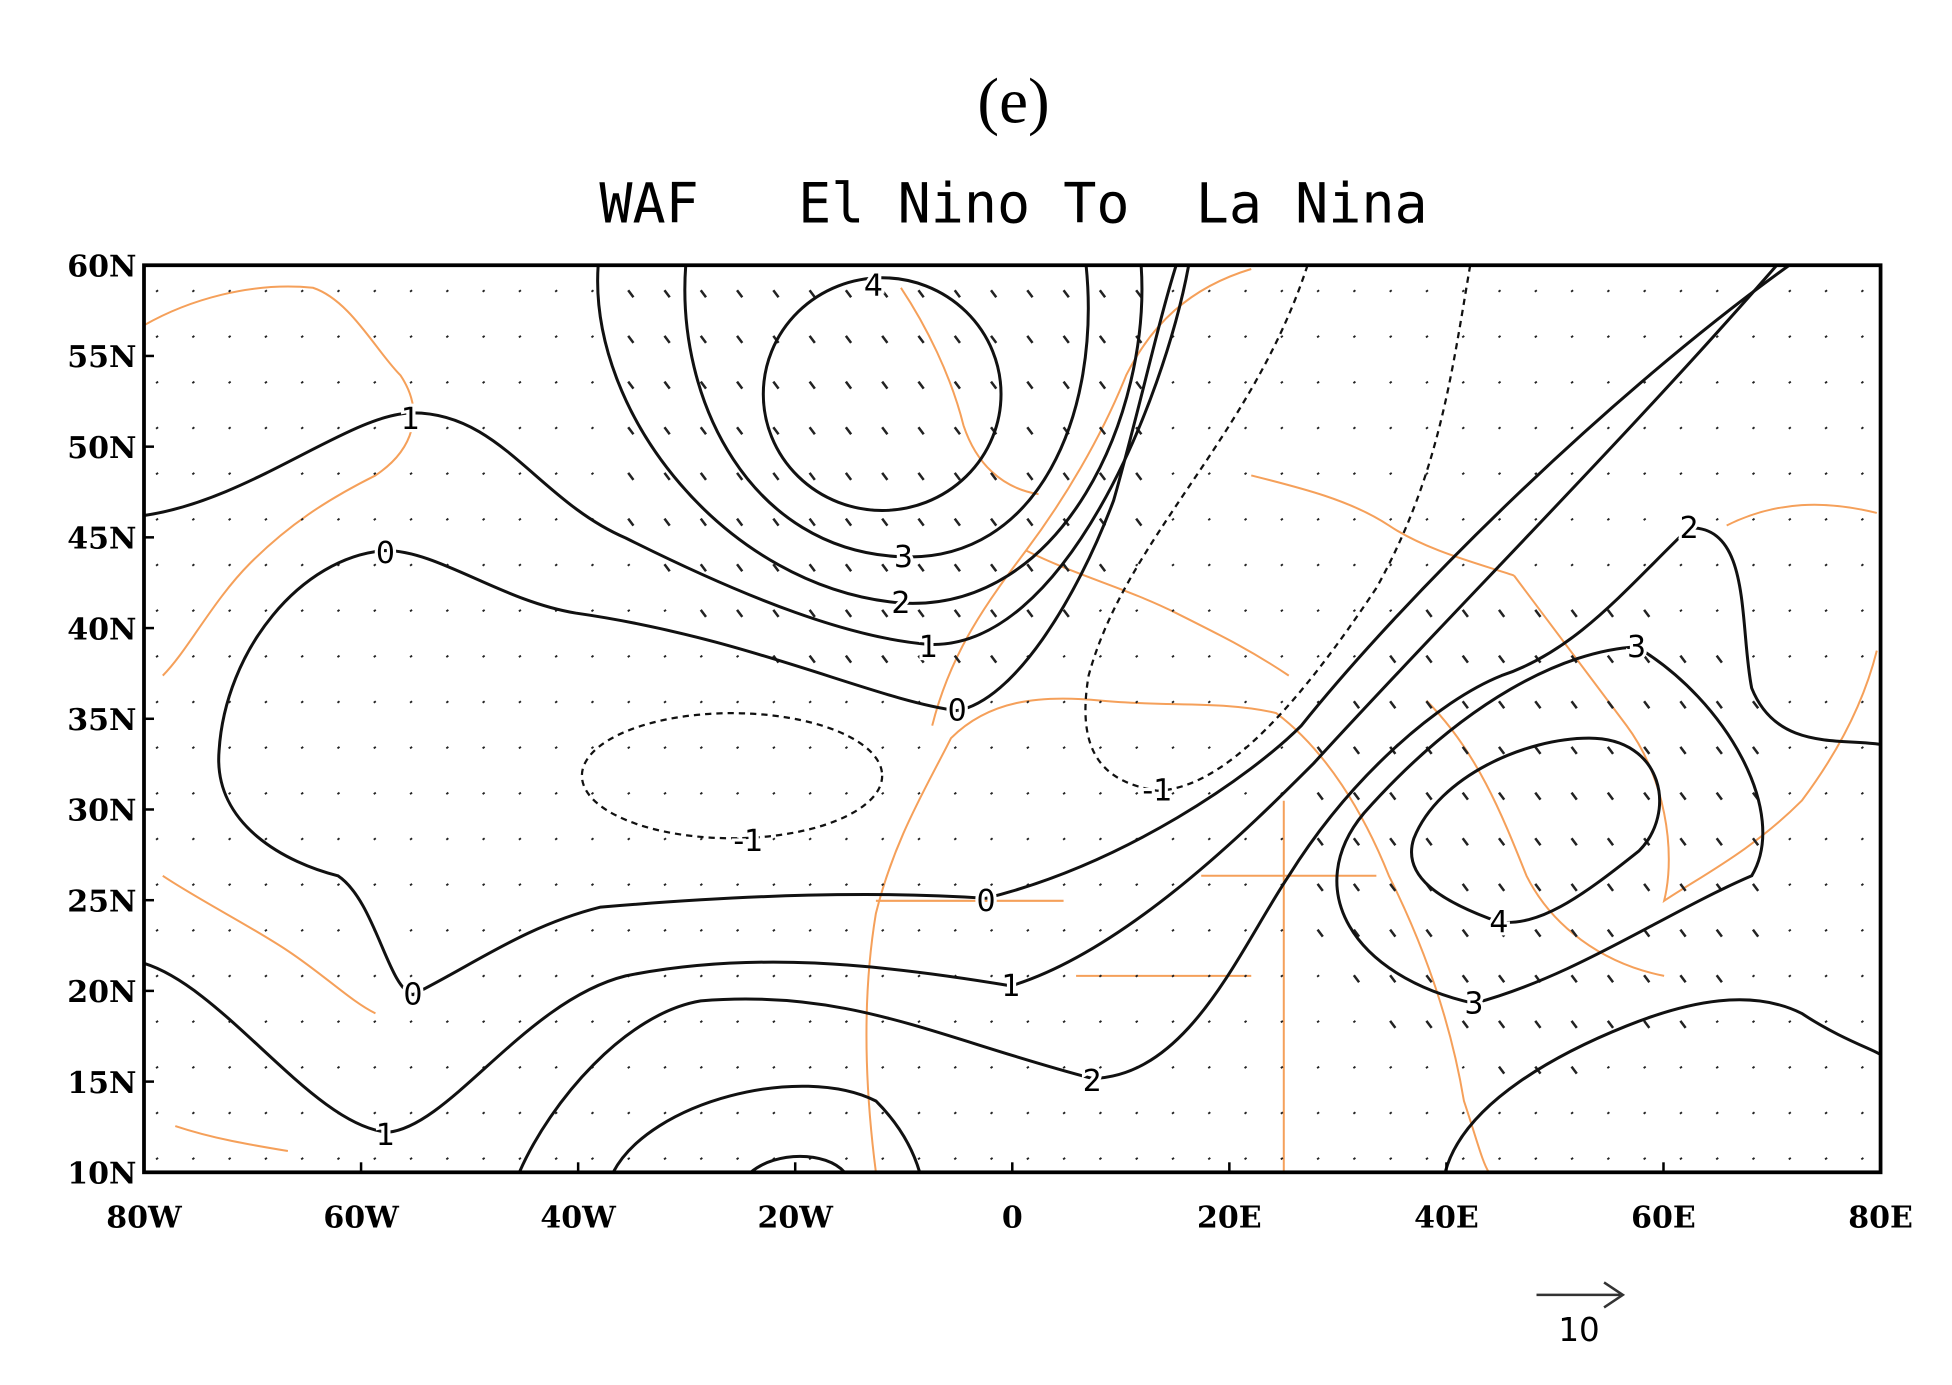 Image resolution: width=1952 pixels, height=1385 pixels. Describe the element at coordinates (1880, 1217) in the screenshot. I see `x-tick-label: 80E` at that location.